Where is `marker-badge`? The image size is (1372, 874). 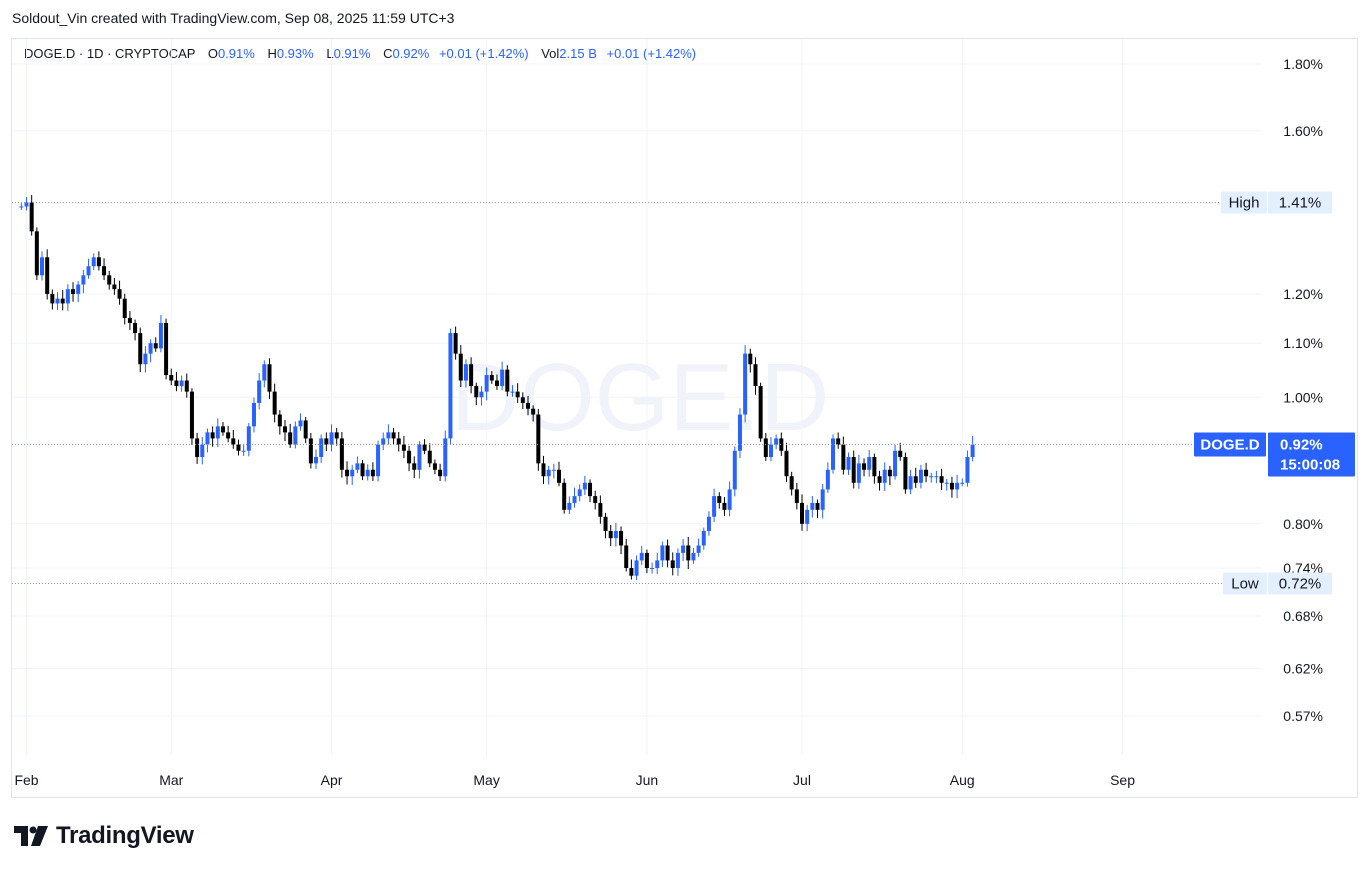
marker-badge is located at coordinates (1230, 444).